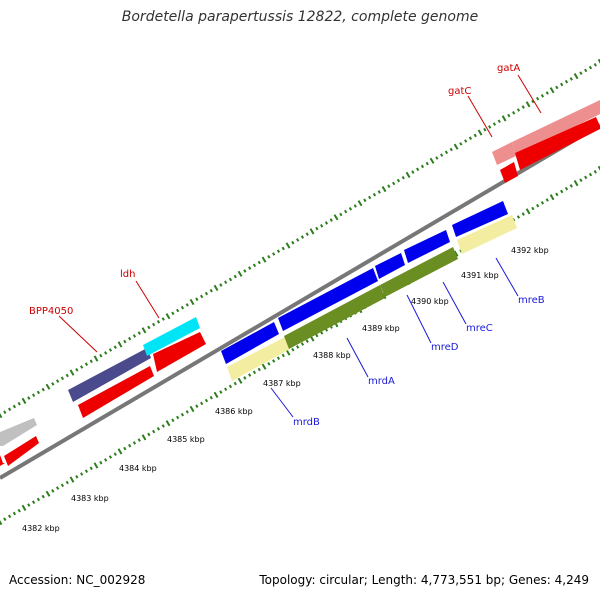 The width and height of the screenshot is (600, 600). Describe the element at coordinates (127, 274) in the screenshot. I see `gene-label-ldh: ldh` at that location.